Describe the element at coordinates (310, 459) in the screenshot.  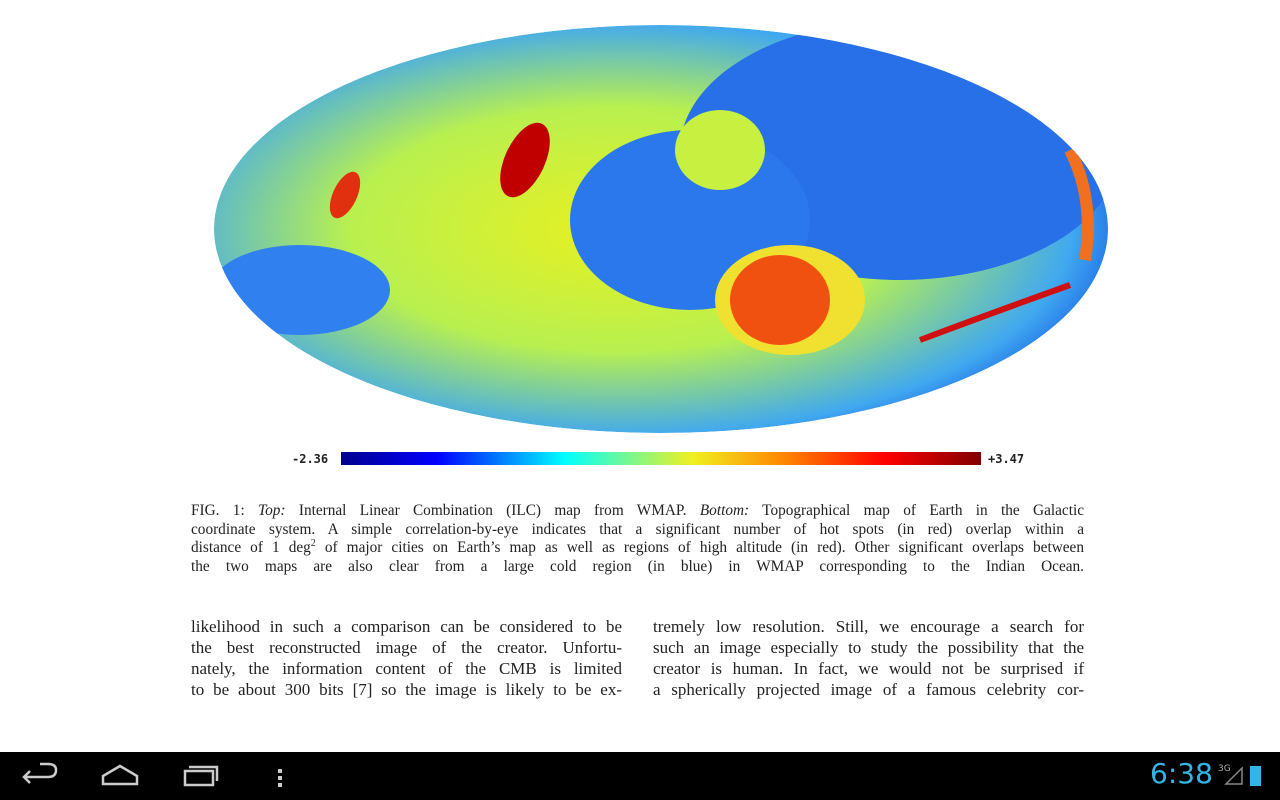
I see `scale-min-label: -2.36` at that location.